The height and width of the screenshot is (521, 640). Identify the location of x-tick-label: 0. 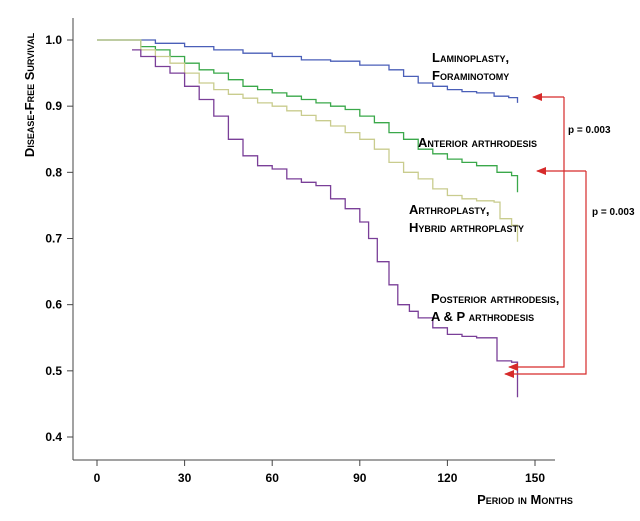
(97, 478).